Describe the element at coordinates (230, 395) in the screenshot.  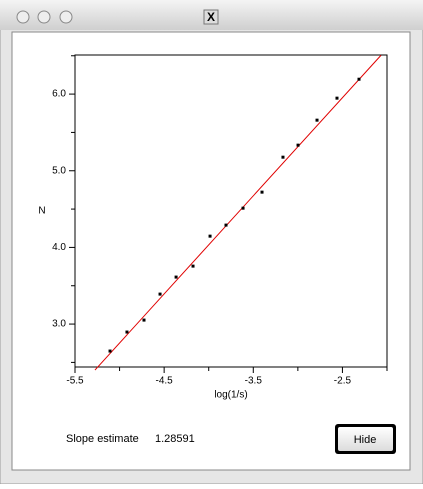
I see `x-axis-label: log(1/s)` at that location.